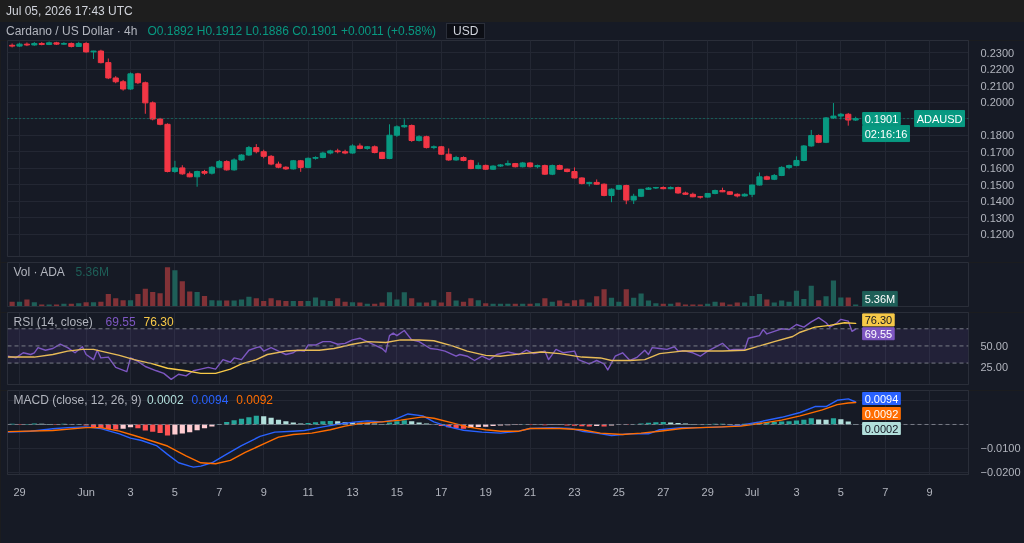 The width and height of the screenshot is (1024, 543). I want to click on chart-title: Vol · ADA, so click(39, 271).